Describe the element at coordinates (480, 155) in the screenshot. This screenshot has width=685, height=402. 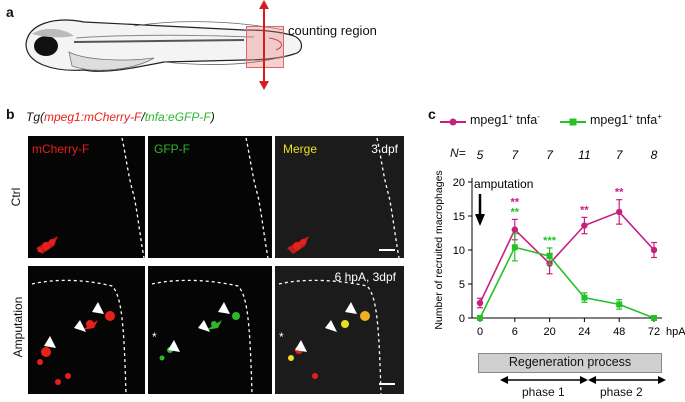
I see `n-value: 5` at that location.